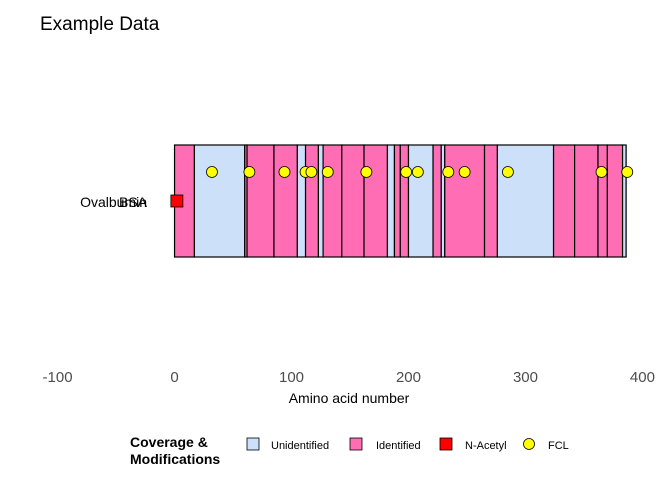 Image resolution: width=672 pixels, height=480 pixels. I want to click on x-axis-title: Amino acid number, so click(349, 398).